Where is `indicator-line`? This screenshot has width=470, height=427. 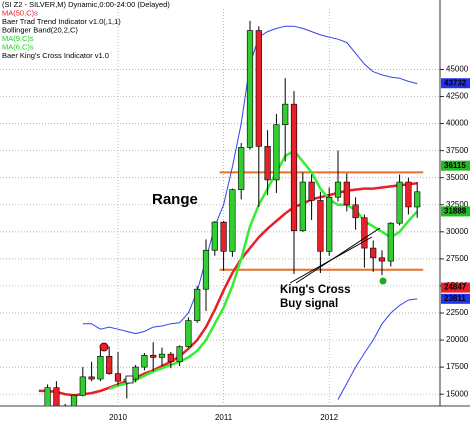
indicator-line is located at coordinates (377, 349).